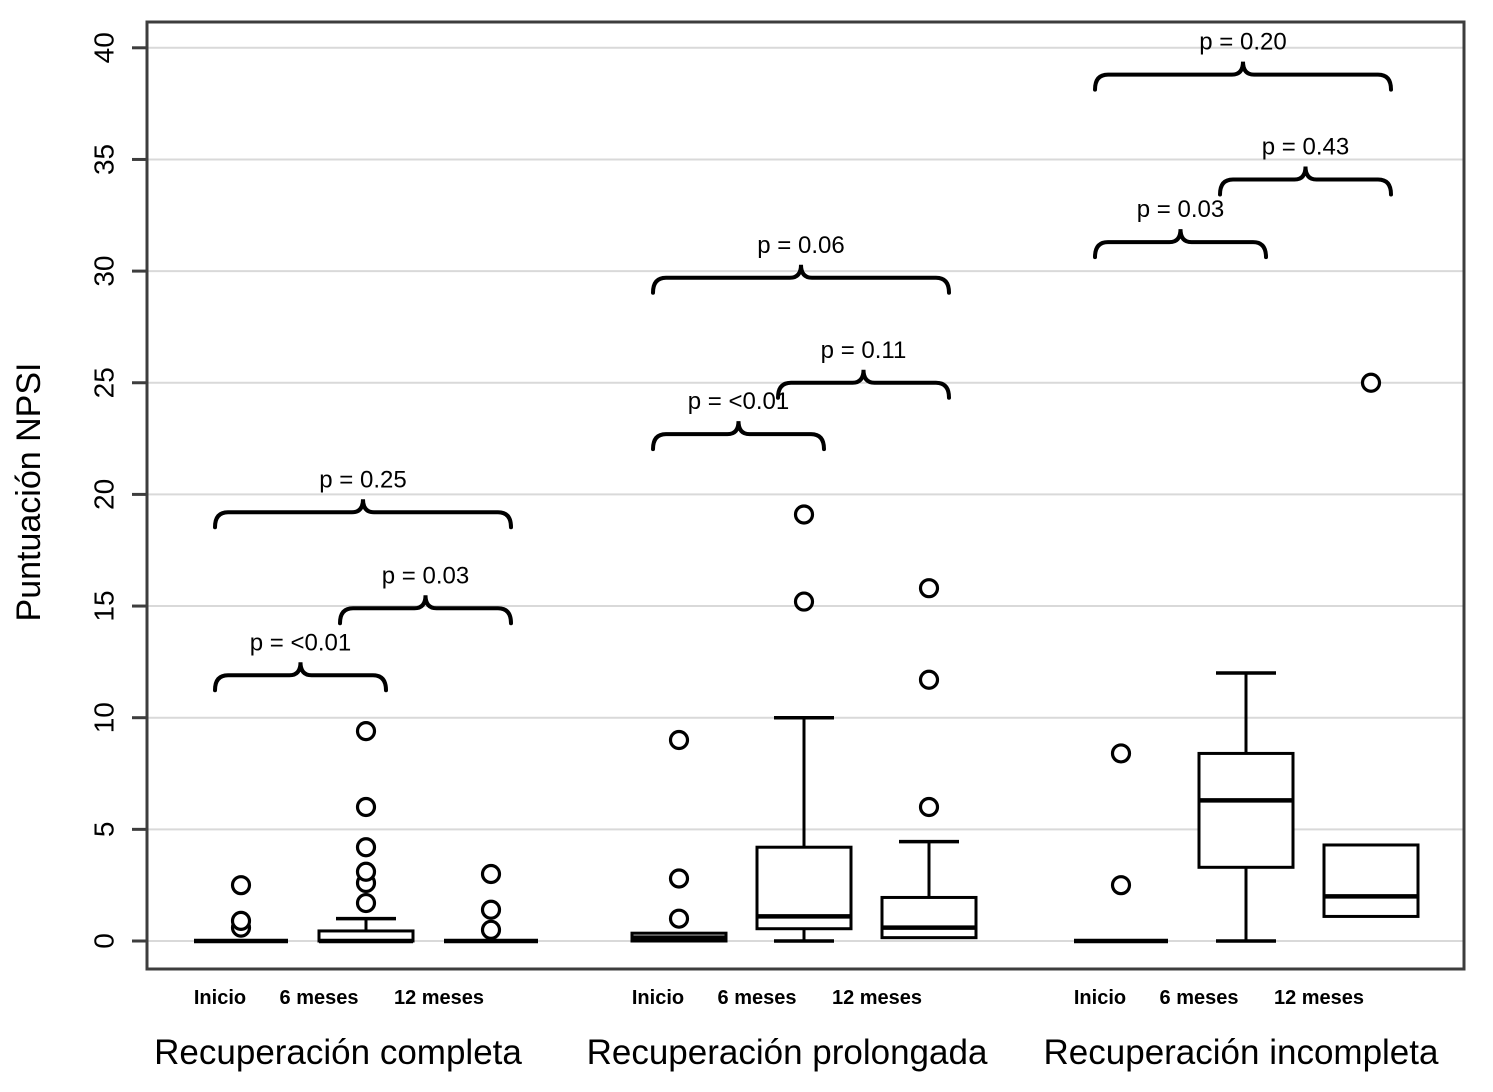  What do you see at coordinates (1241, 1052) in the screenshot?
I see `group-label: Recuperación incompleta` at bounding box center [1241, 1052].